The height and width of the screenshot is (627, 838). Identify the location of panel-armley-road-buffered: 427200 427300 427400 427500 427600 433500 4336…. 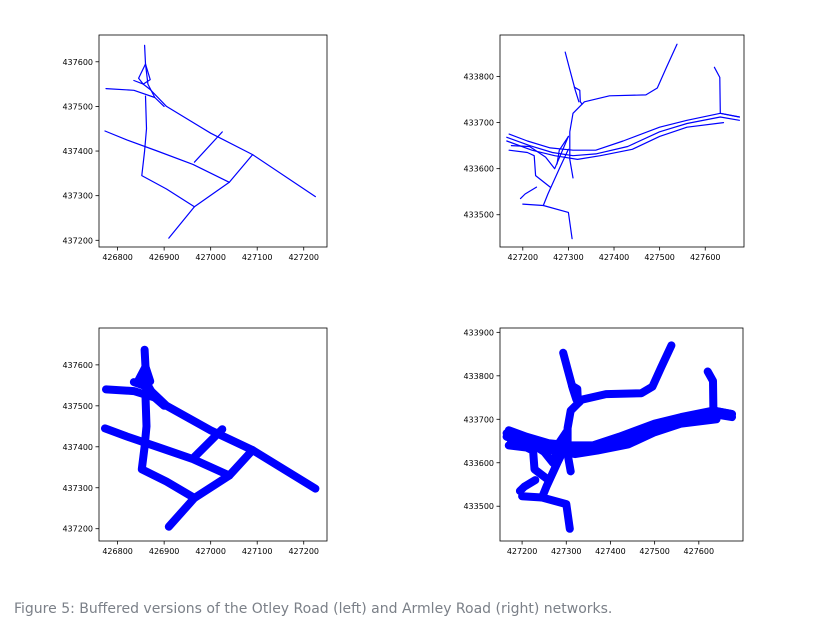
(603, 441).